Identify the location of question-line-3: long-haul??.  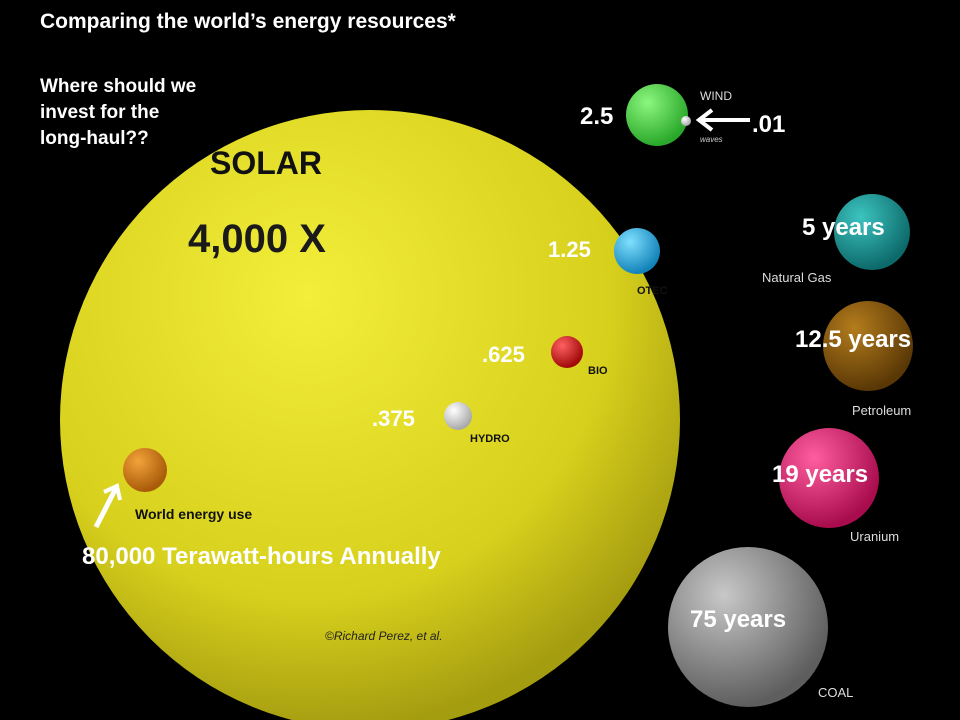
(94, 138).